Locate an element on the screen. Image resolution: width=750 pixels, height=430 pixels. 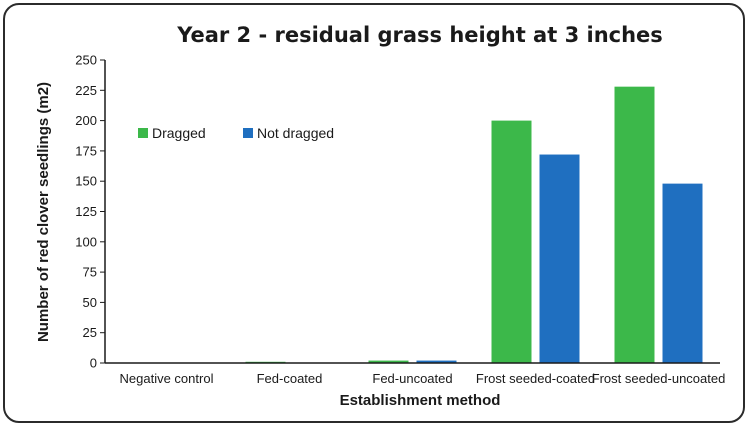
x-tick-label: Negative control is located at coordinates (167, 378).